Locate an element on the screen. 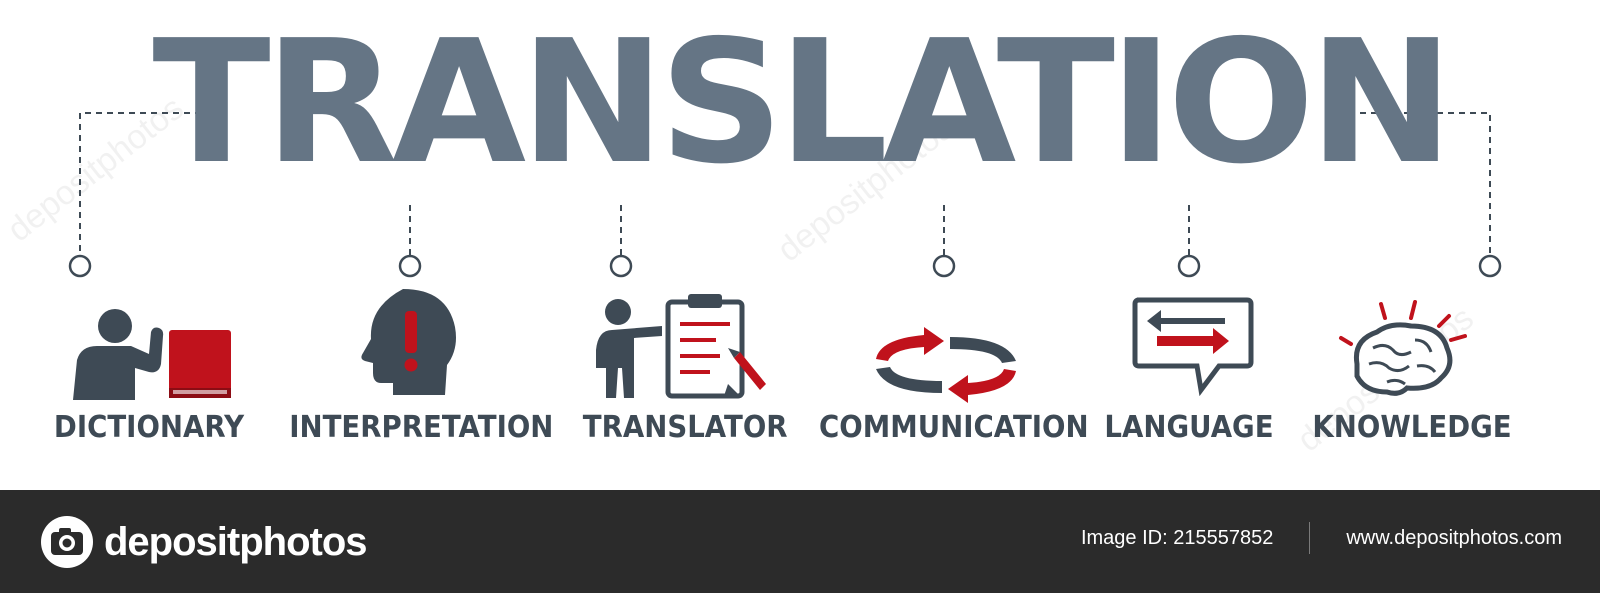 The width and height of the screenshot is (1600, 593). person-clipboard-icon is located at coordinates (681, 346).